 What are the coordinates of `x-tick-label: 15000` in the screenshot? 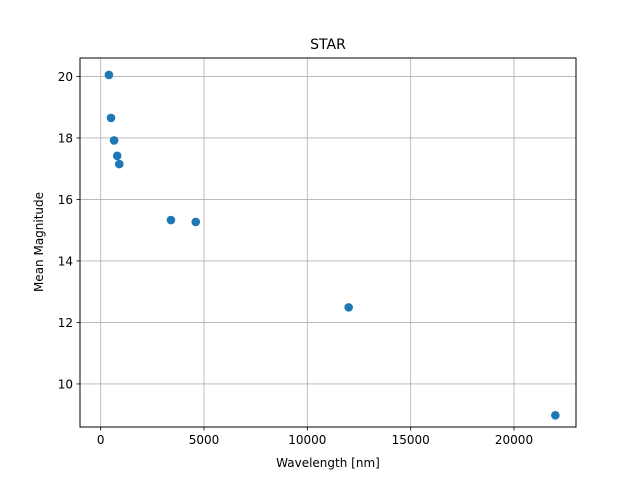 It's located at (411, 440).